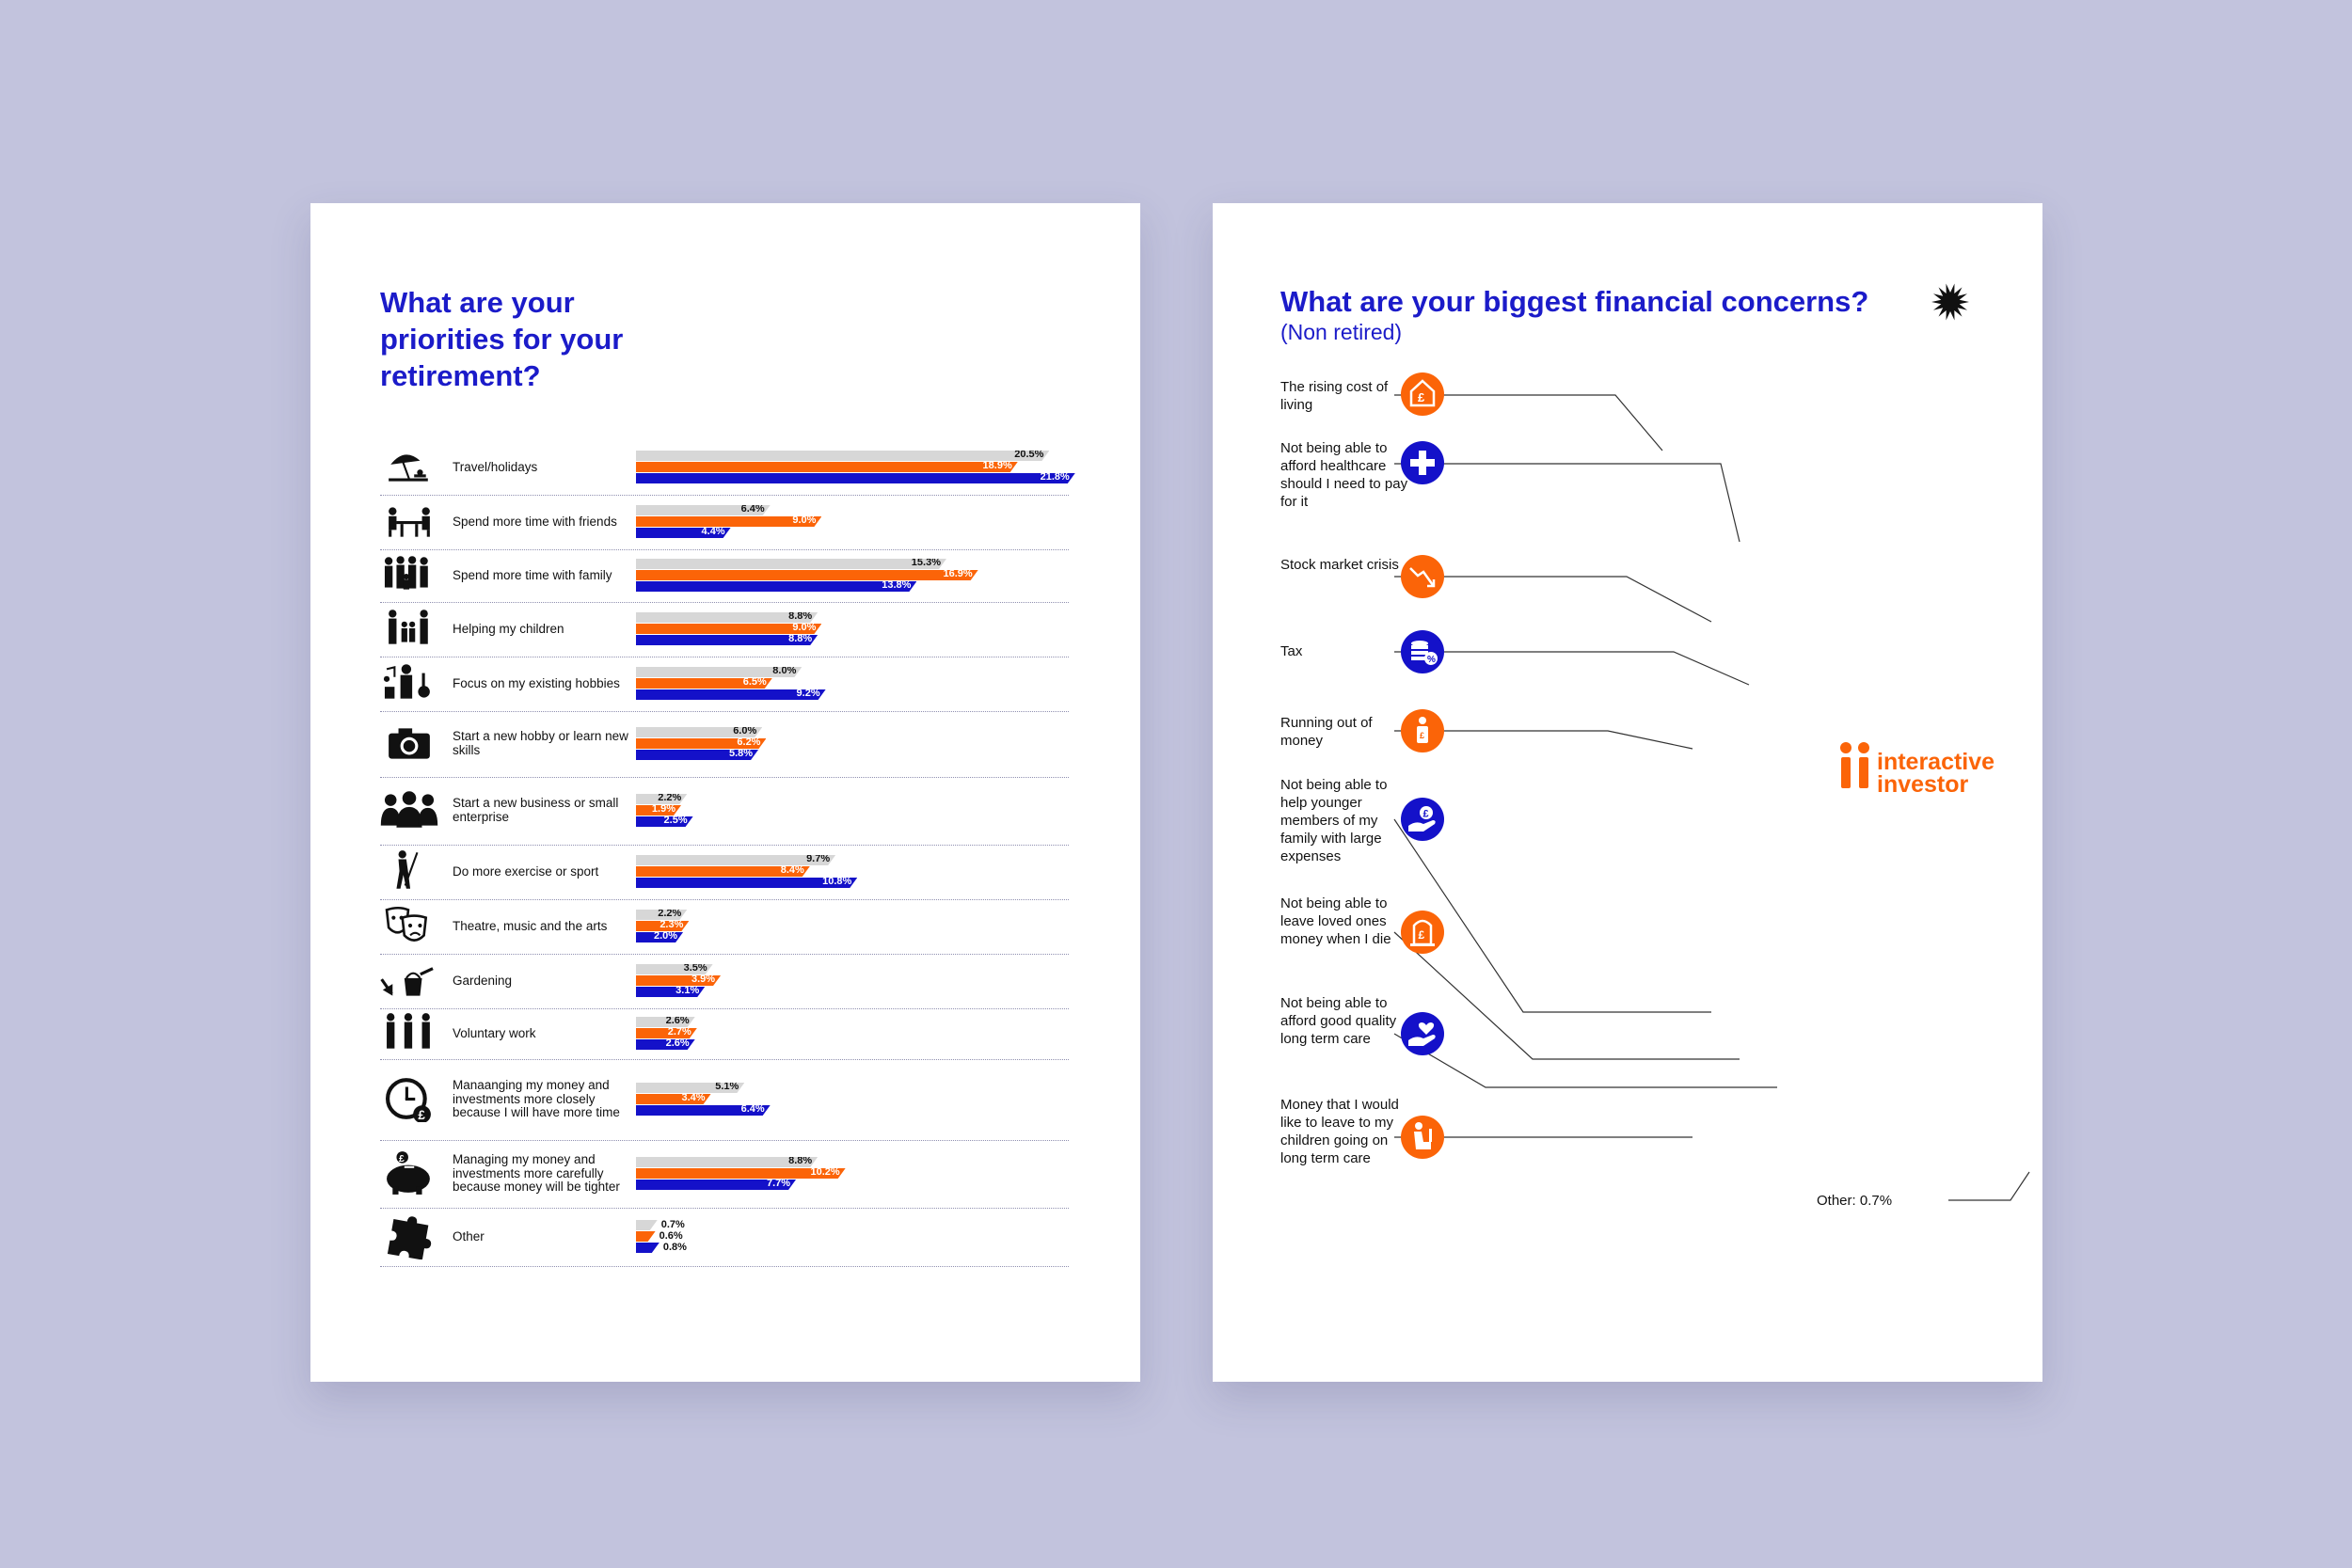 This screenshot has width=2352, height=1568. I want to click on volunteers-icon, so click(411, 1033).